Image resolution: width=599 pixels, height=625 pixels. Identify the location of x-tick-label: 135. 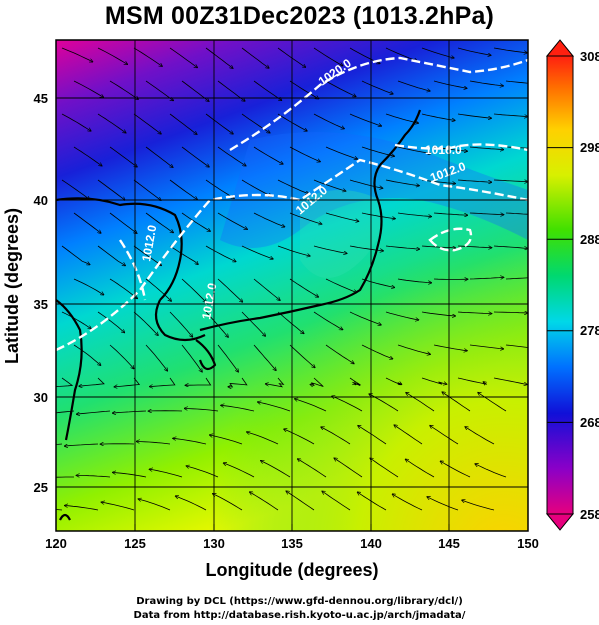
(292, 543).